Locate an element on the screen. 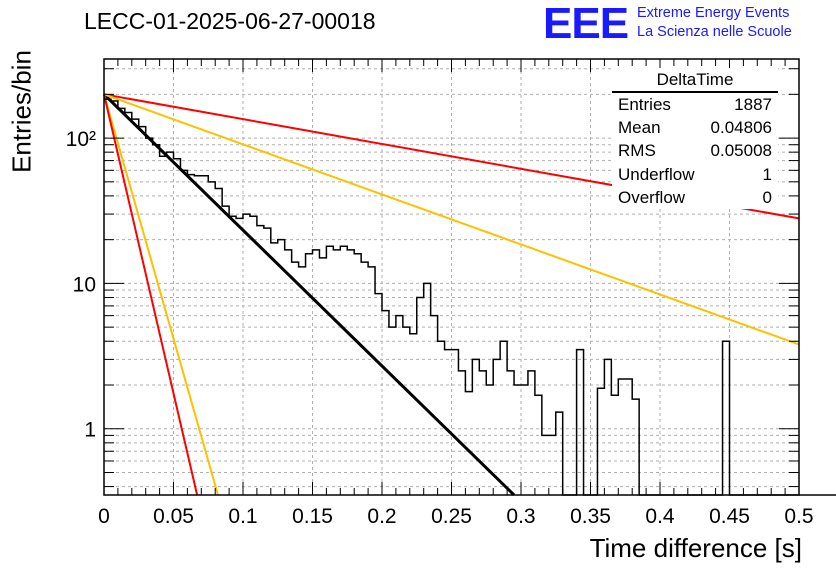  org-line-2: La Scienza nelle Scuole is located at coordinates (714, 32).